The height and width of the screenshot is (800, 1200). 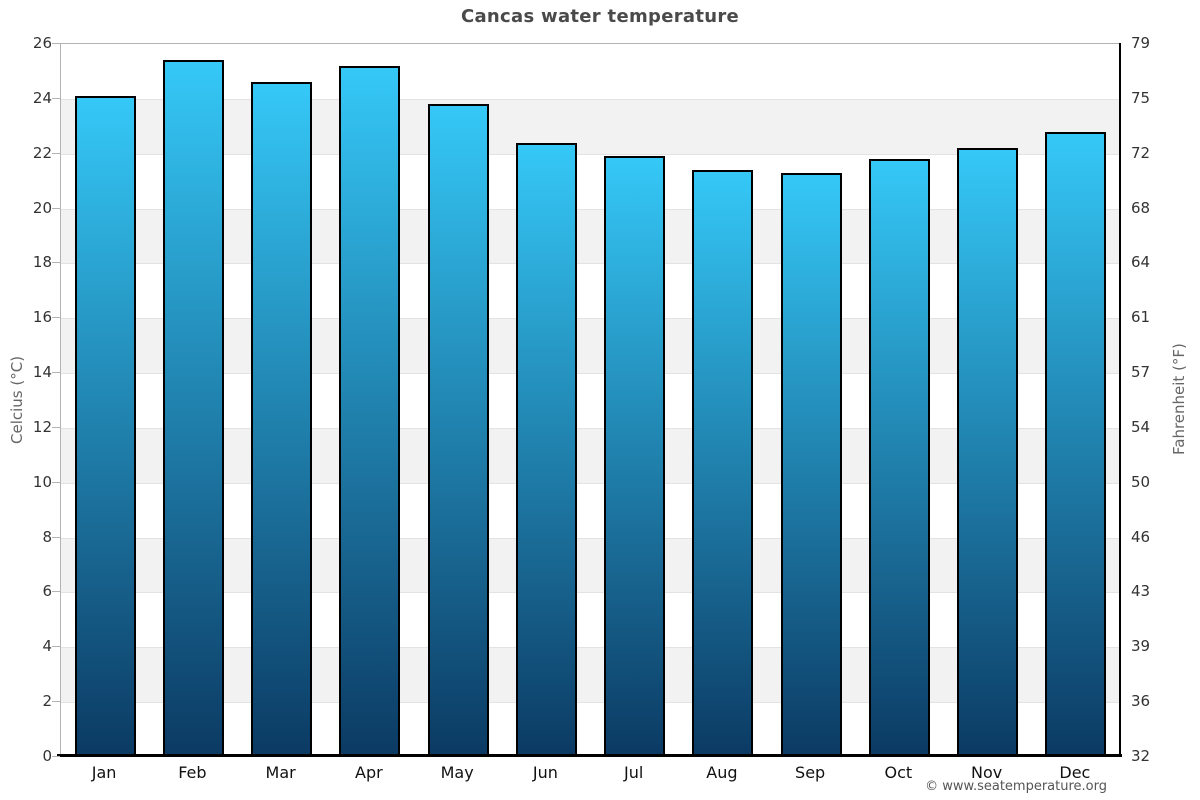 I want to click on fahrenheit-tick-label: 72, so click(x=1141, y=152).